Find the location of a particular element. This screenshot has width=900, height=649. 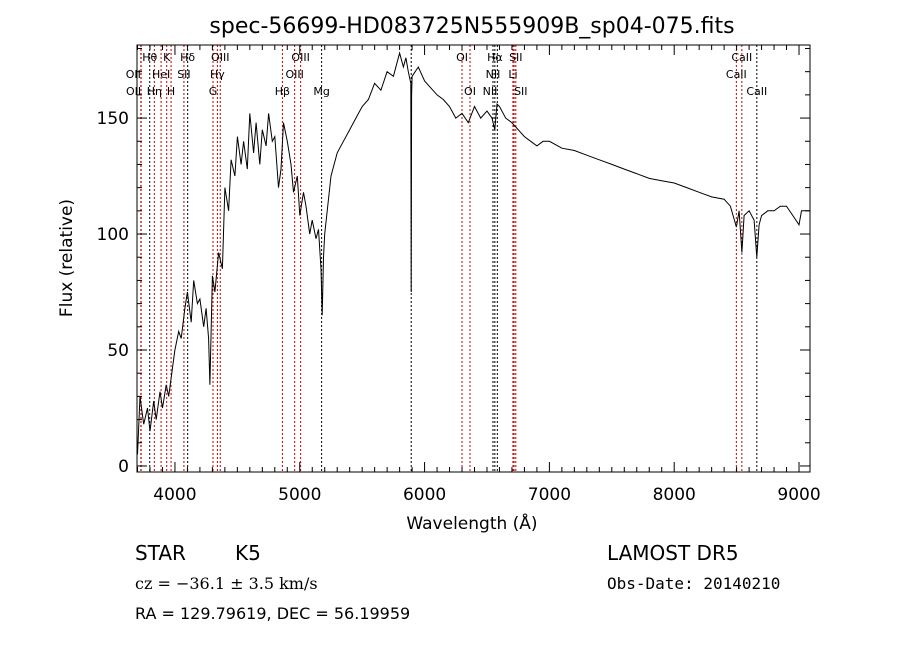

line-marker-label: Hδ is located at coordinates (187, 57).